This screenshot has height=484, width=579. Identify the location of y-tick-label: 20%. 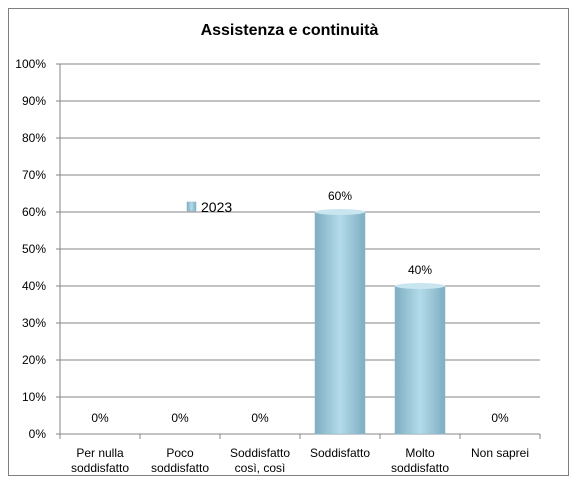
(34, 360).